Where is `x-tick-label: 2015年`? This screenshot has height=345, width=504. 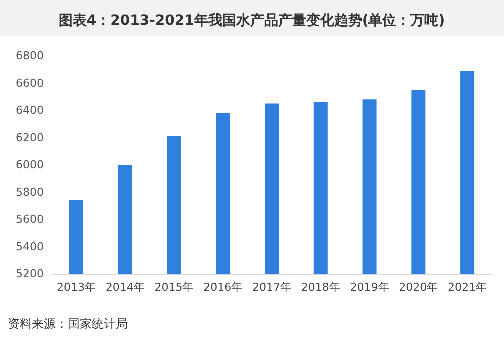 x-tick-label: 2015年 is located at coordinates (174, 287).